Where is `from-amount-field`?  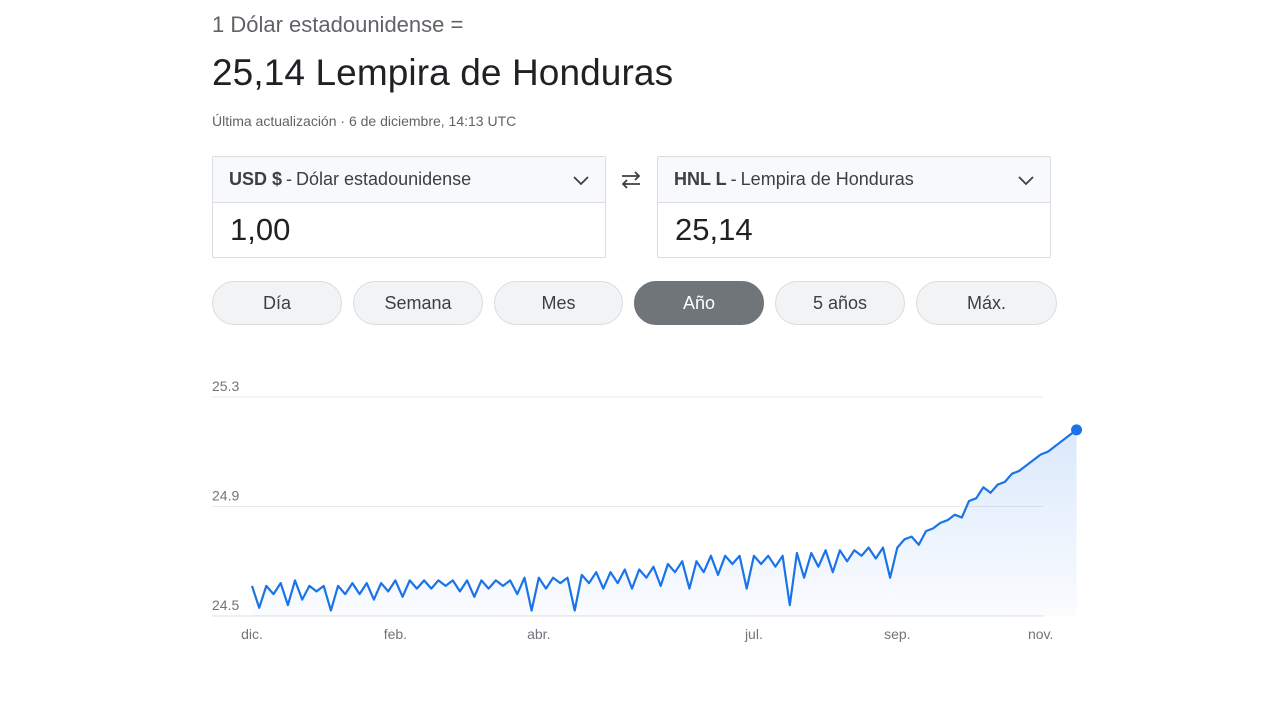 from-amount-field is located at coordinates (409, 230).